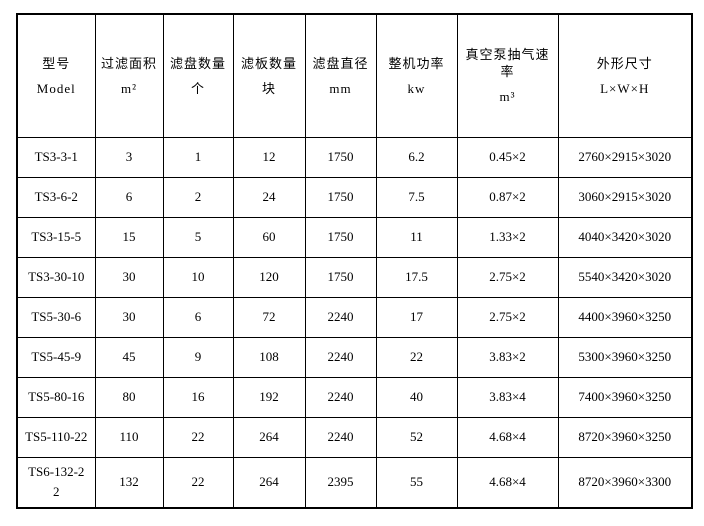 The width and height of the screenshot is (704, 526). Describe the element at coordinates (198, 437) in the screenshot. I see `cell-disc-count: 22` at that location.